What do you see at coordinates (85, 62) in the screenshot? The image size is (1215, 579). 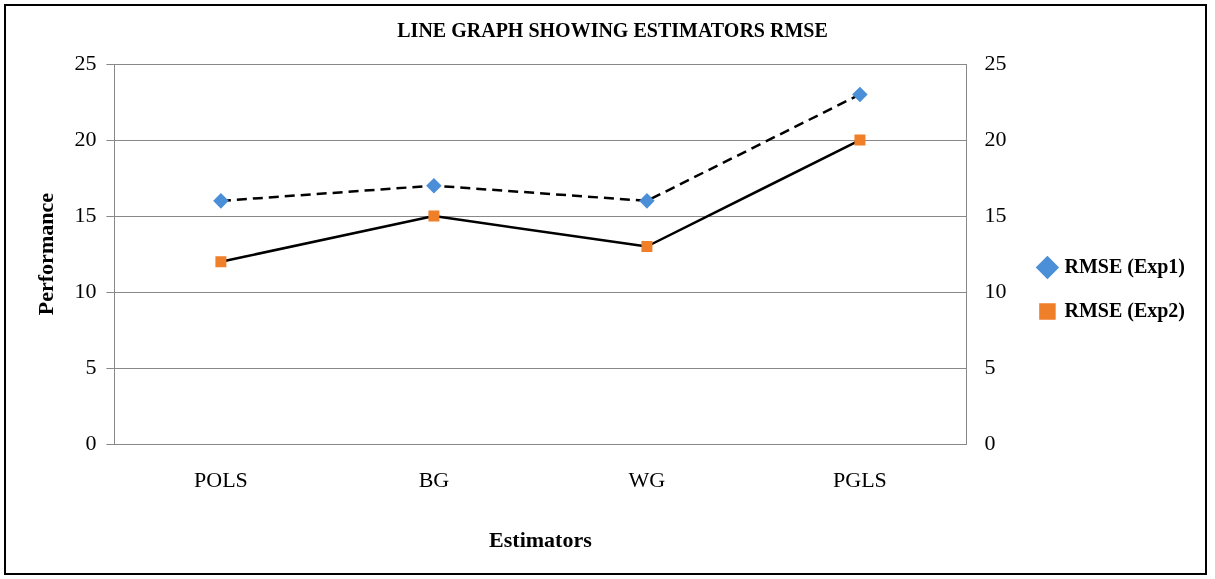 I see `y-tick-label: 25` at bounding box center [85, 62].